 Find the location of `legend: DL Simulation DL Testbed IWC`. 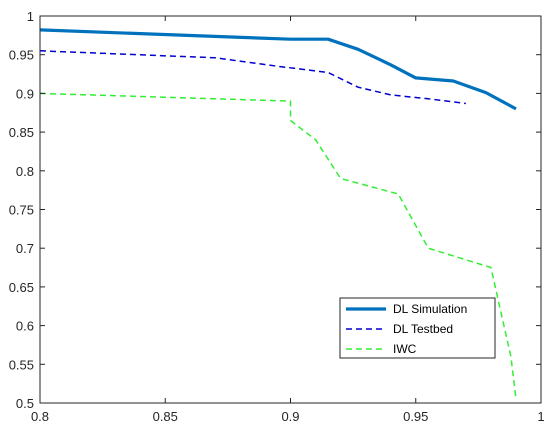

legend: DL Simulation DL Testbed IWC is located at coordinates (417, 328).